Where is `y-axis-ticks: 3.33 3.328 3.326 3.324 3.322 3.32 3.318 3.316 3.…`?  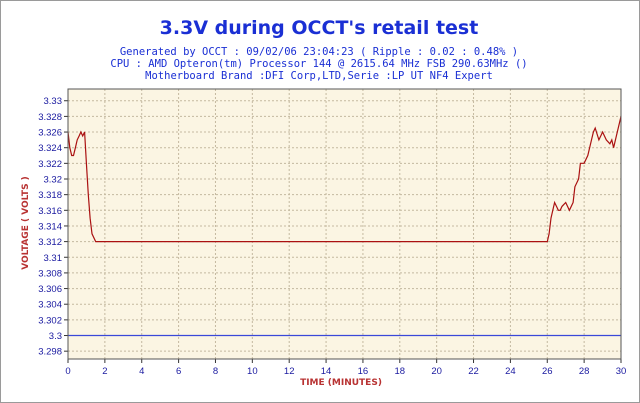 y-axis-ticks: 3.33 3.328 3.326 3.324 3.322 3.32 3.318 3.316 3.… is located at coordinates (53, 227).